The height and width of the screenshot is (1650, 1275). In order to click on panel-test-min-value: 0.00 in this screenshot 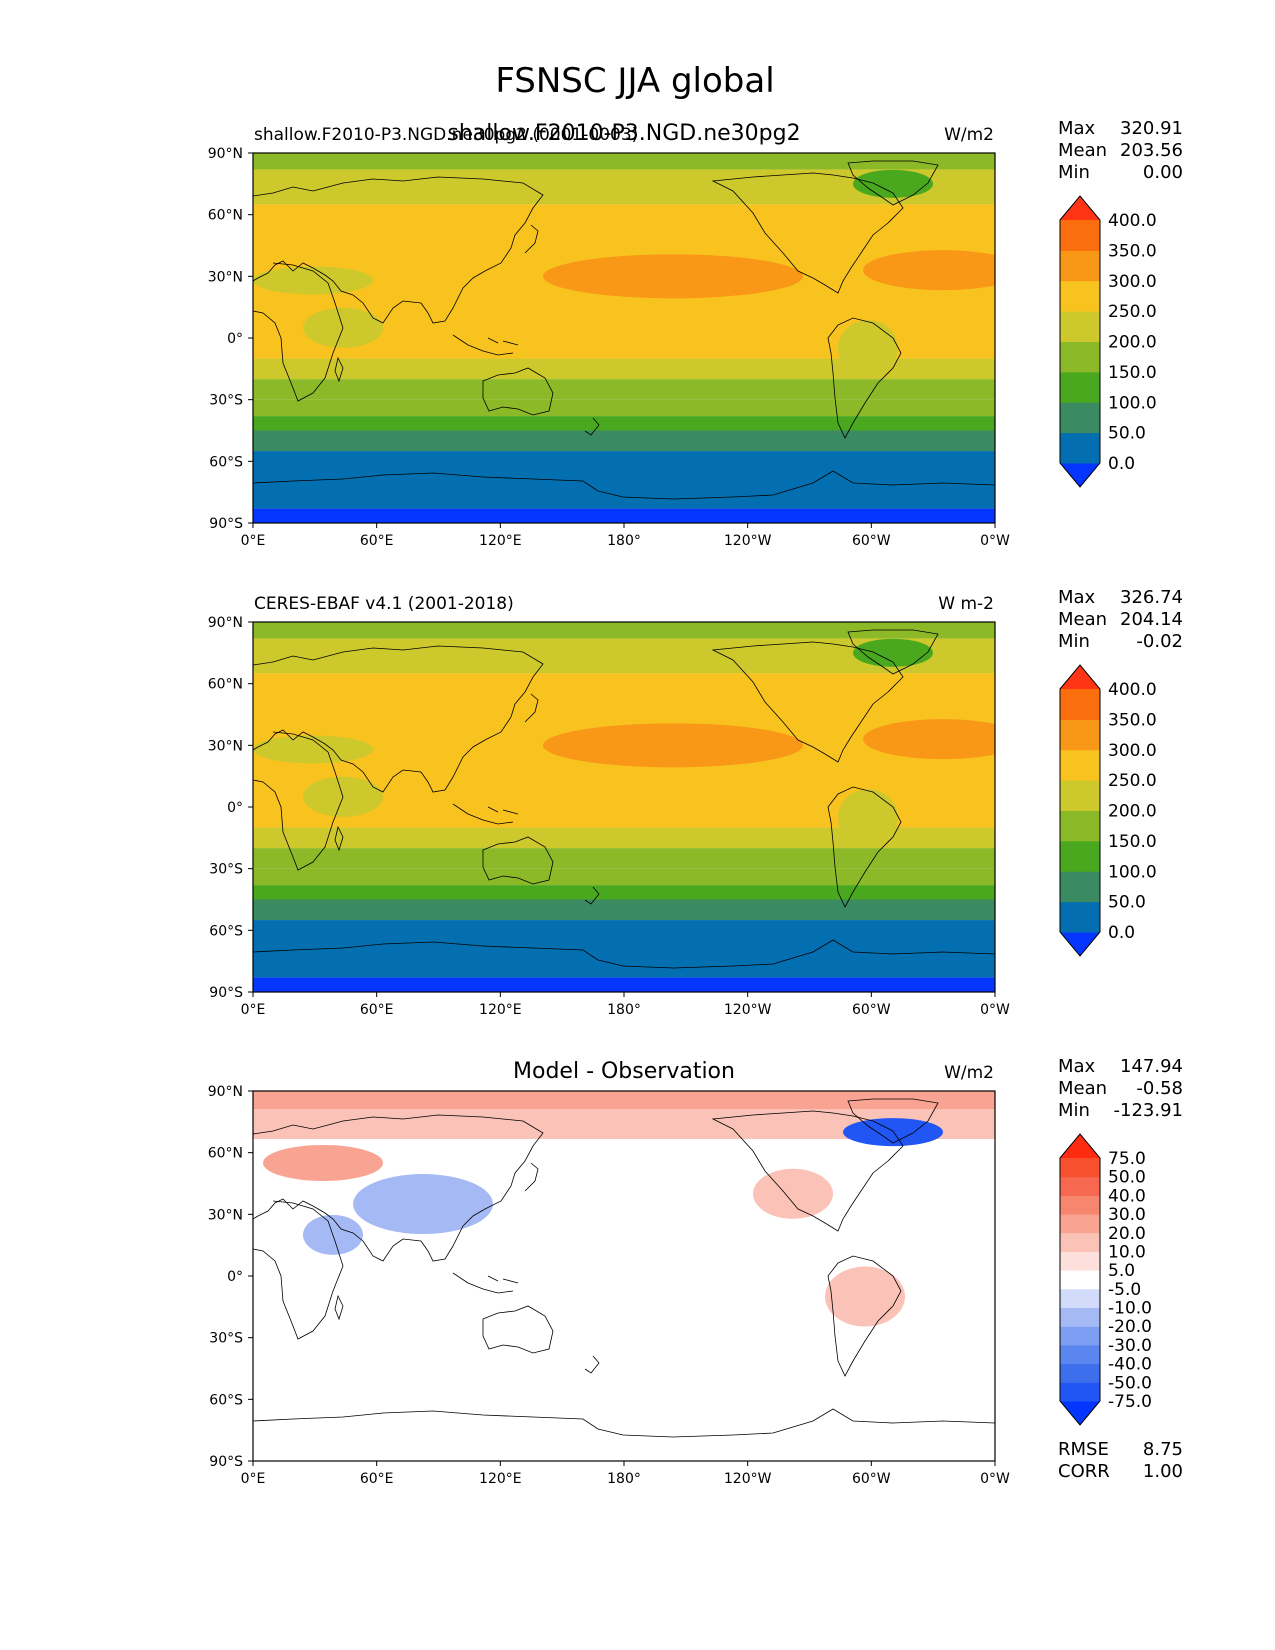, I will do `click(1163, 172)`.